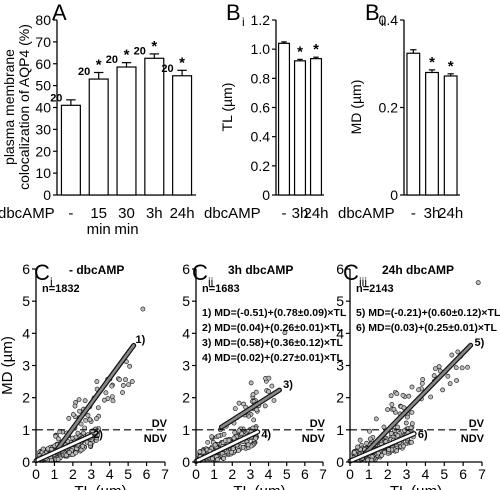  Describe the element at coordinates (375, 289) in the screenshot. I see `n-count: n=2143` at that location.